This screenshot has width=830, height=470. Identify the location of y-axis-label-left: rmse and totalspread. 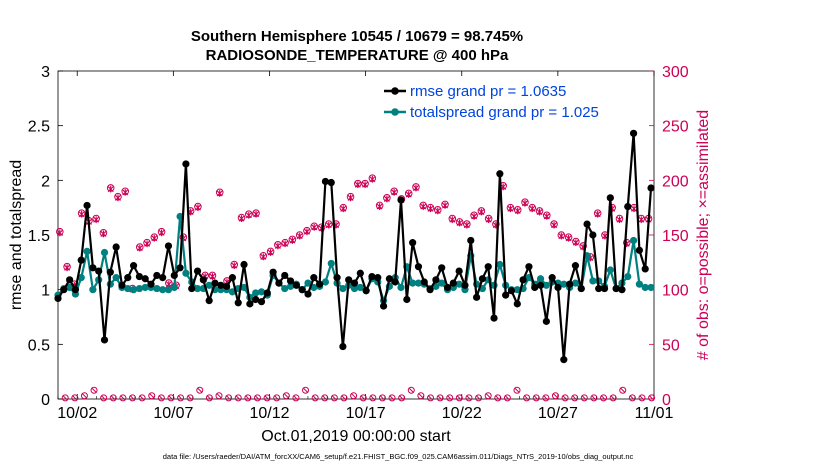
(16, 235).